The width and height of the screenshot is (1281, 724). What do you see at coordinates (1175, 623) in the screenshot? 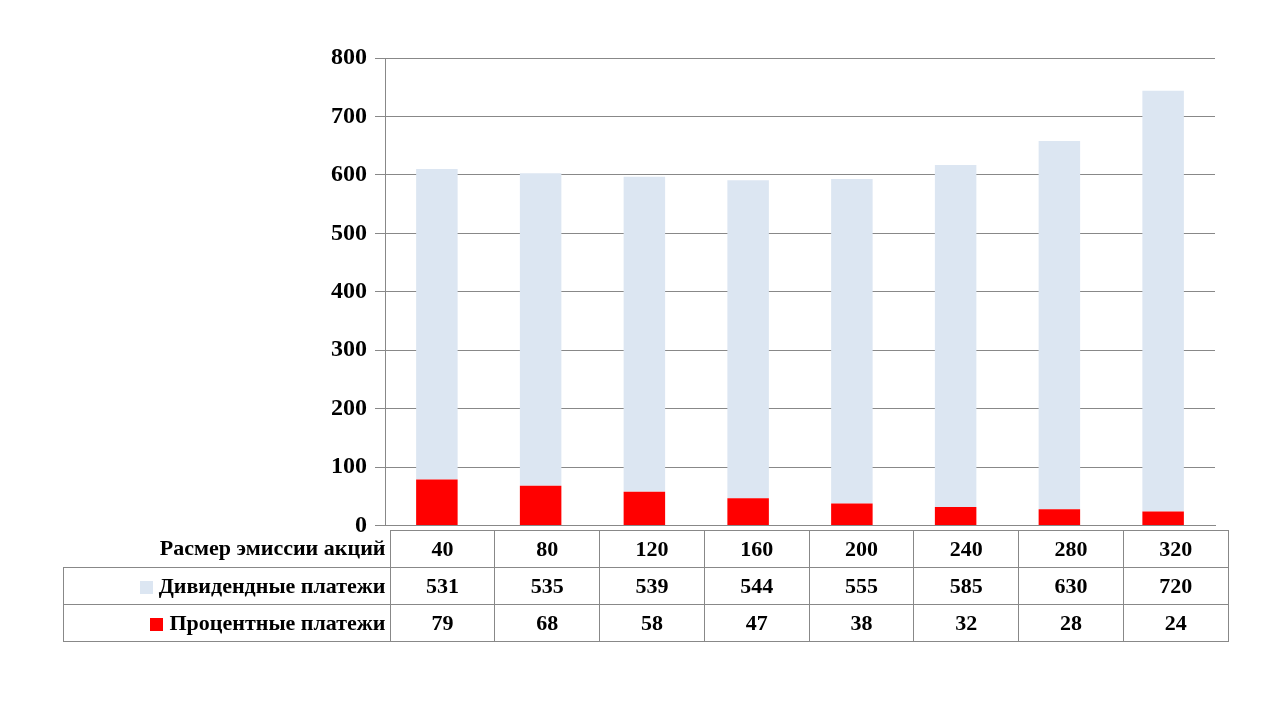
I see `data-label: 24` at bounding box center [1175, 623].